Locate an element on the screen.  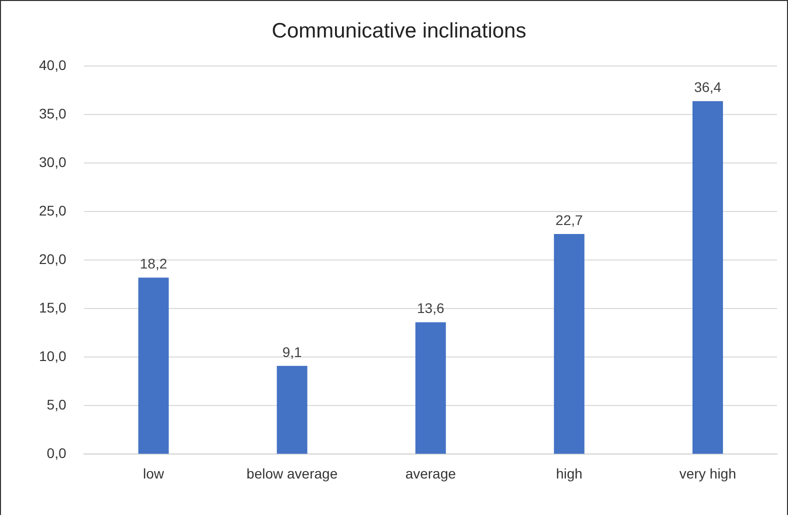
y-tick-label: 5,0 is located at coordinates (56, 404).